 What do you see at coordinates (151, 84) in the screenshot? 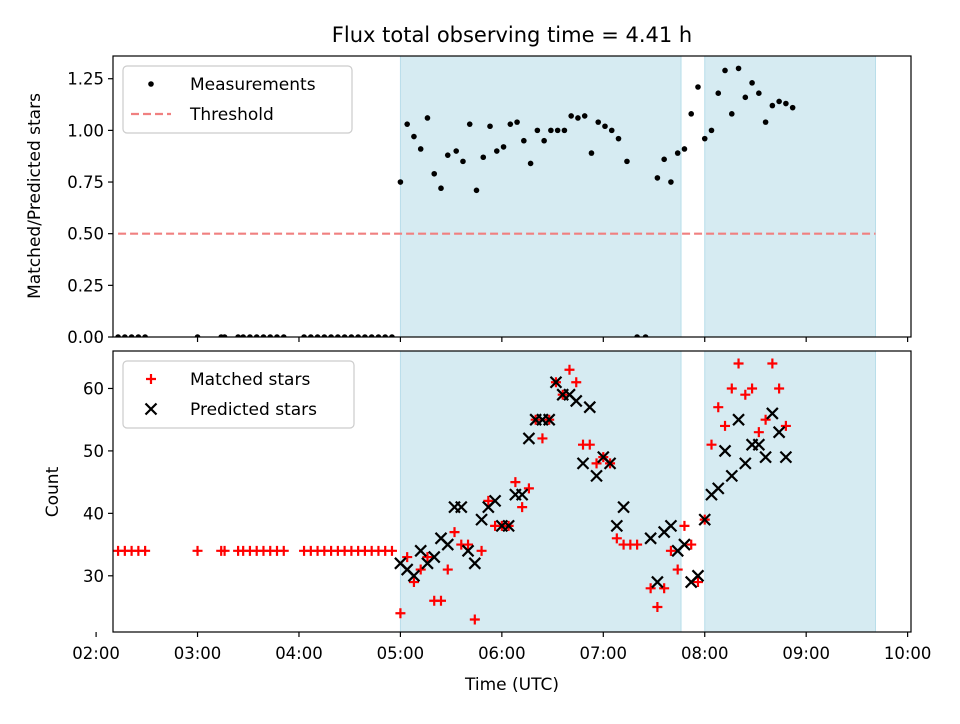
I see `legend-dot-marker` at bounding box center [151, 84].